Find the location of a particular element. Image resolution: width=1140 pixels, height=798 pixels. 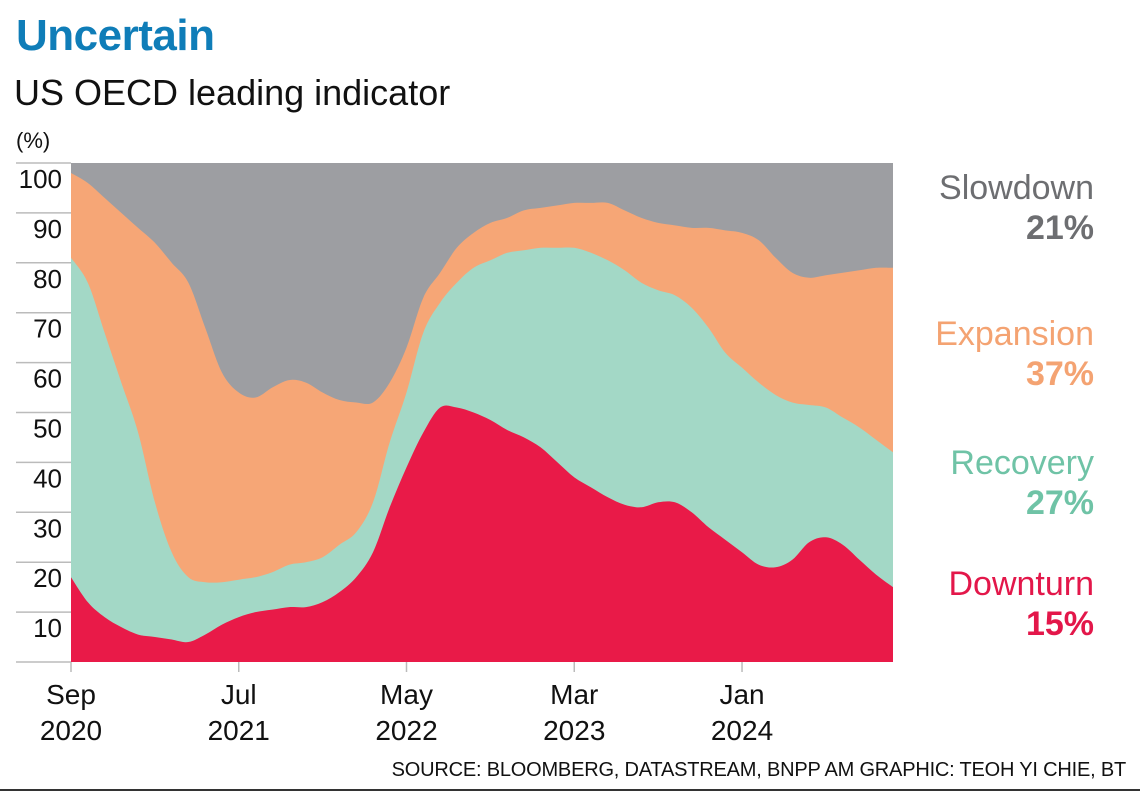

legend-recovery-value: 27% is located at coordinates (1059, 503).